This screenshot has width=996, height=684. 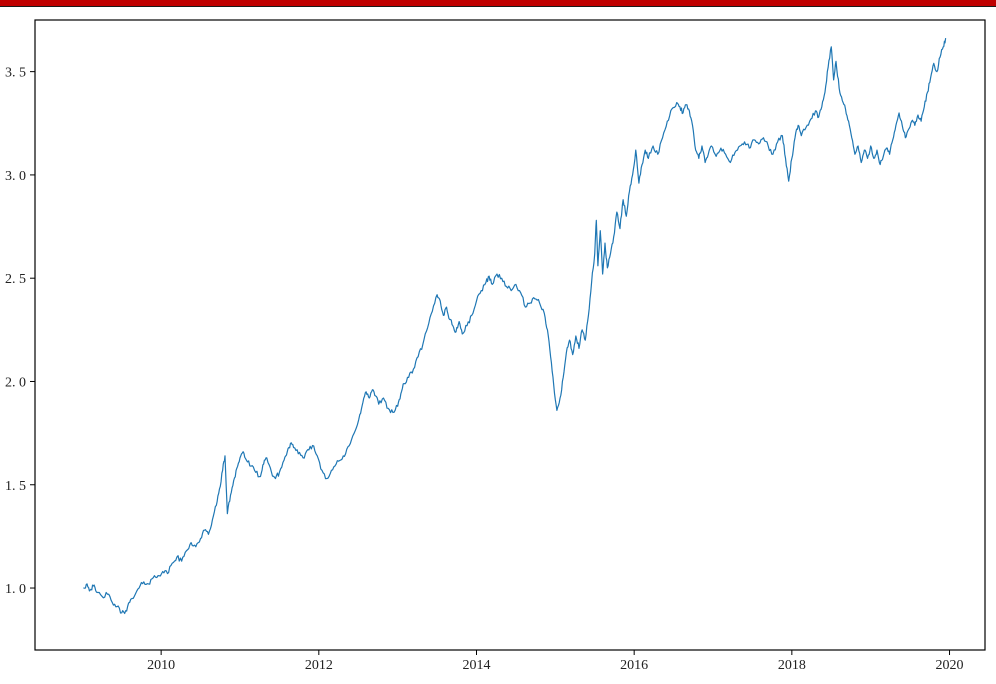 What do you see at coordinates (498, 3) in the screenshot?
I see `top-red-bar` at bounding box center [498, 3].